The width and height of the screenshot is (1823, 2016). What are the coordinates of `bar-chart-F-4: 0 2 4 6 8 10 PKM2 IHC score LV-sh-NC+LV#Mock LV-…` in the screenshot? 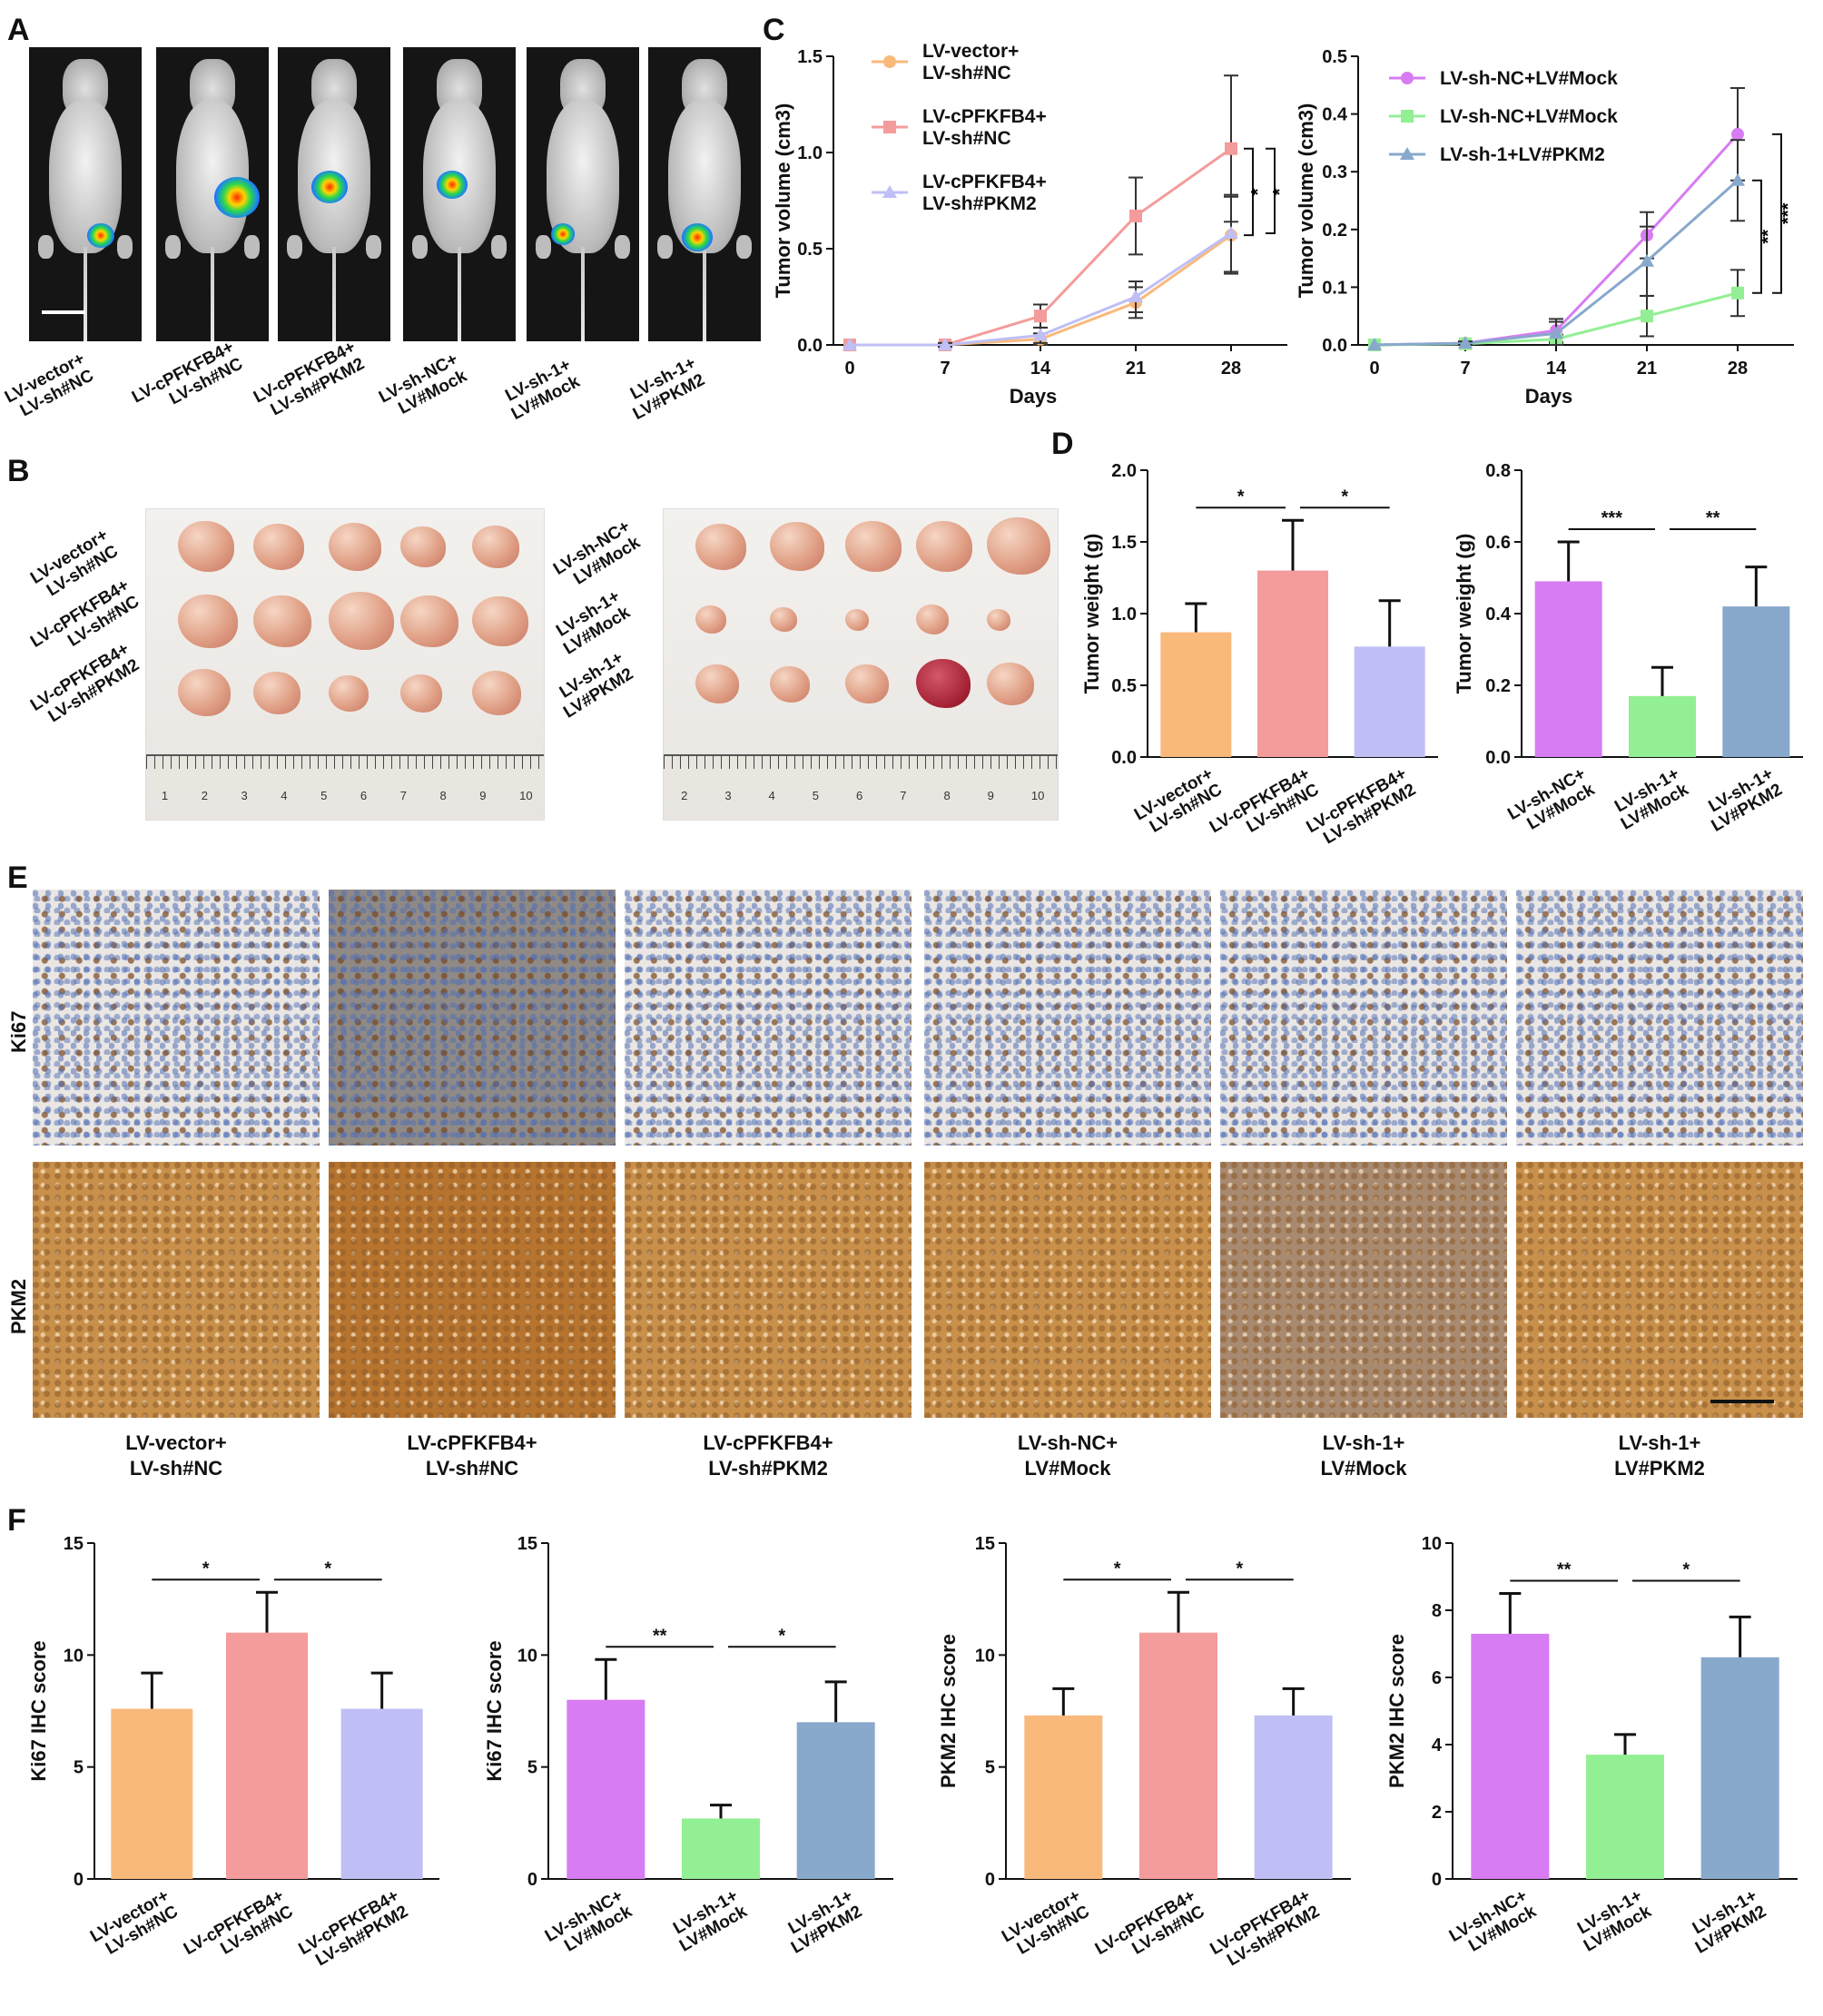 It's located at (1591, 1748).